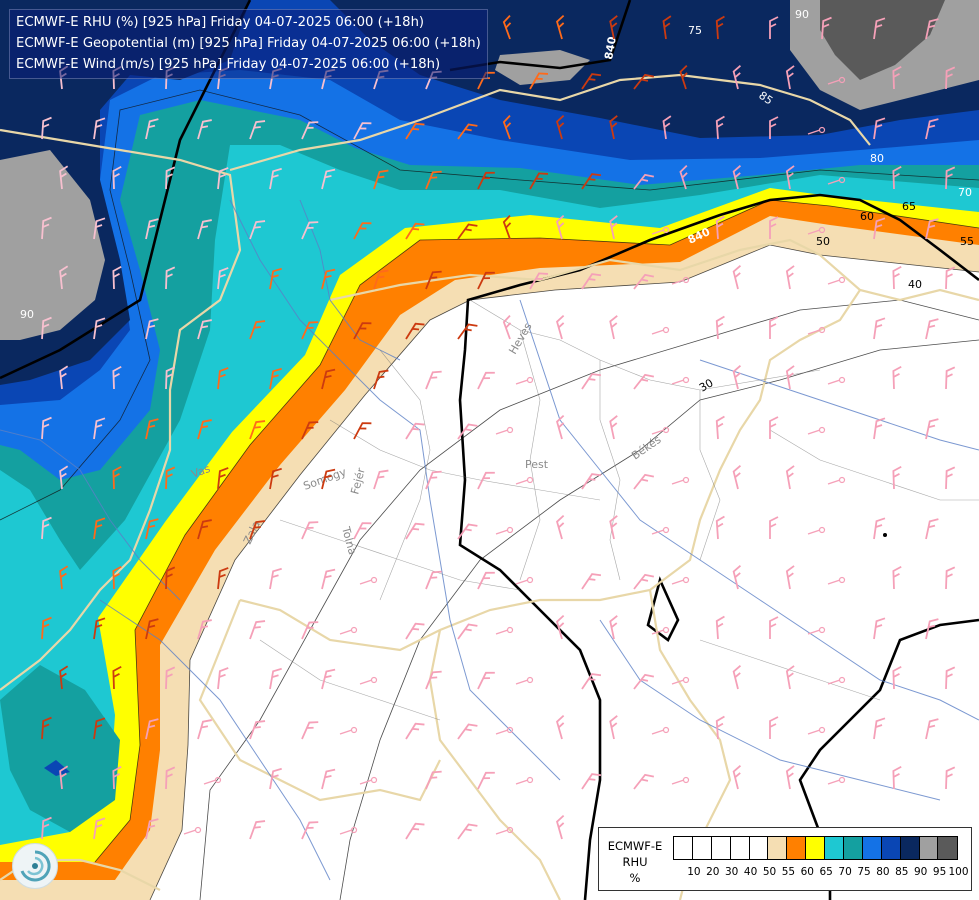 The width and height of the screenshot is (979, 900). Describe the element at coordinates (537, 464) in the screenshot. I see `place-label-pest: Pest` at that location.